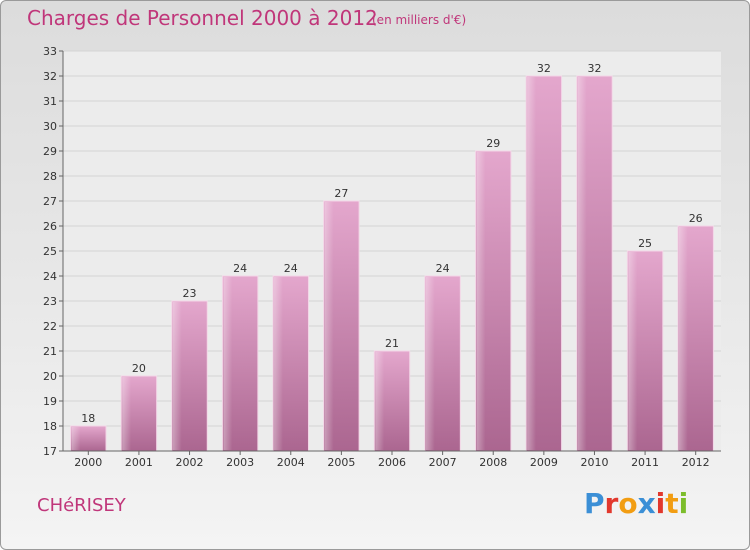 The height and width of the screenshot is (550, 750). What do you see at coordinates (544, 462) in the screenshot?
I see `x-tick-label: 2009` at bounding box center [544, 462].